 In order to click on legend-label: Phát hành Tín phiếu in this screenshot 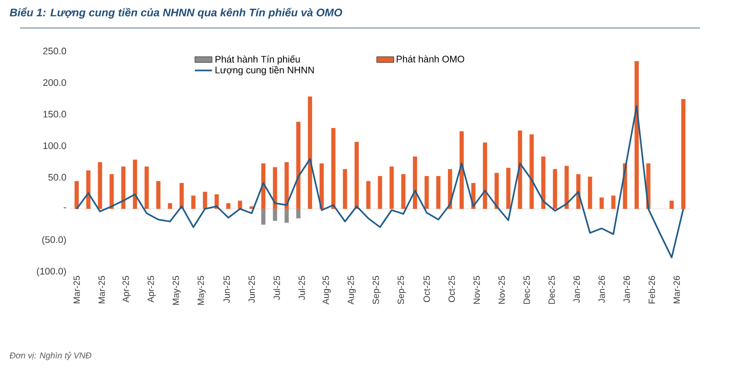, I will do `click(258, 59)`.